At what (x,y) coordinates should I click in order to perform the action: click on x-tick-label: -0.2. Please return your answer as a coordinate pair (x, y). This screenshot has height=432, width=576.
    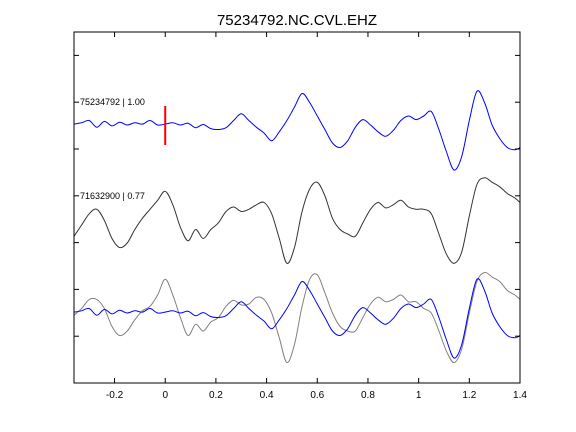
    Looking at the image, I should click on (115, 395).